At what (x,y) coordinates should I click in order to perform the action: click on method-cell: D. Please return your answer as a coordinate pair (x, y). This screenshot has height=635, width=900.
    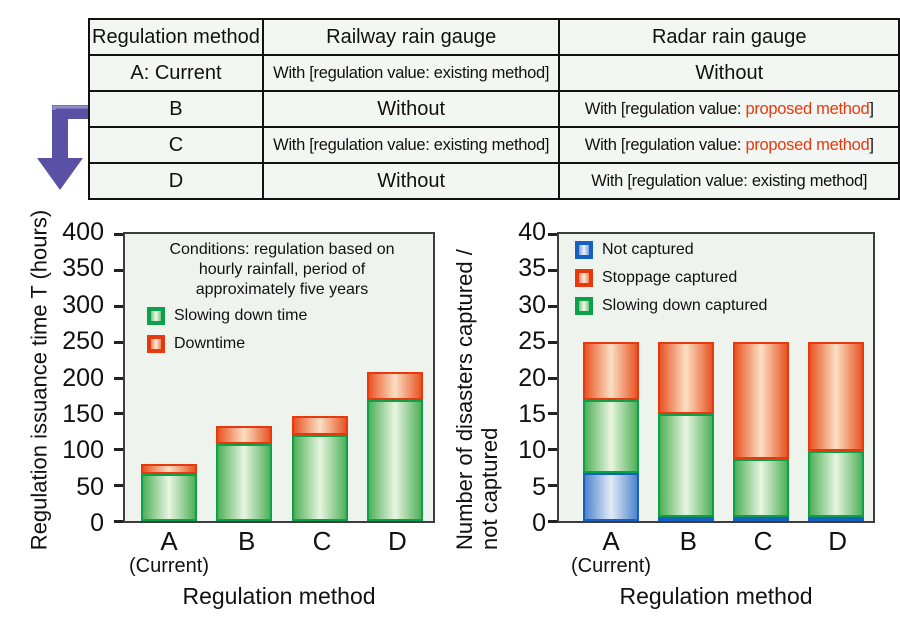
    Looking at the image, I should click on (176, 181).